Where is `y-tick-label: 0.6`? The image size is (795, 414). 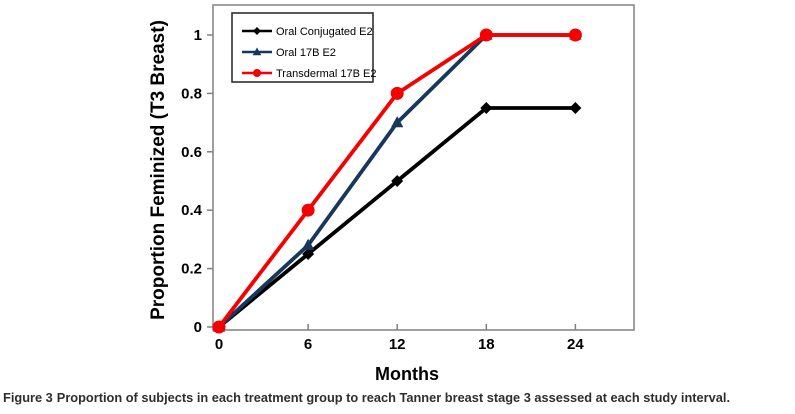
y-tick-label: 0.6 is located at coordinates (191, 152).